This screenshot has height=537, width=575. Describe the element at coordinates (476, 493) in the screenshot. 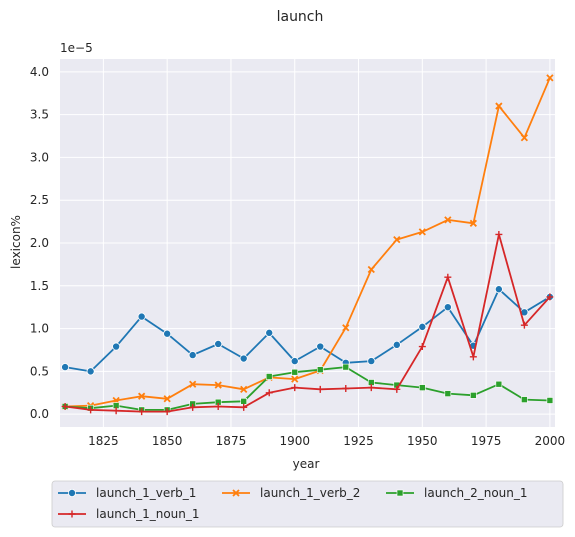

I see `legend-label: launch_2_noun_1` at that location.